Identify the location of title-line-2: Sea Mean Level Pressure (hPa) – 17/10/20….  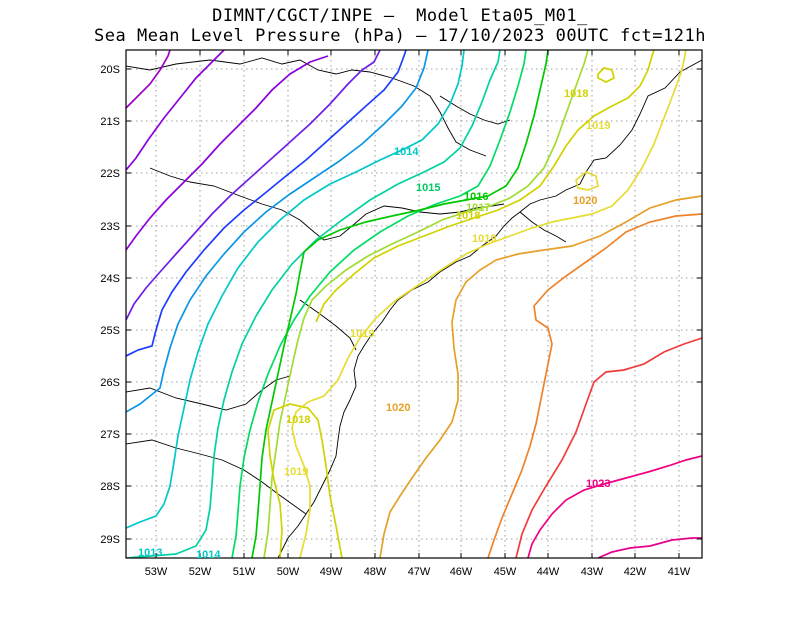
(400, 36).